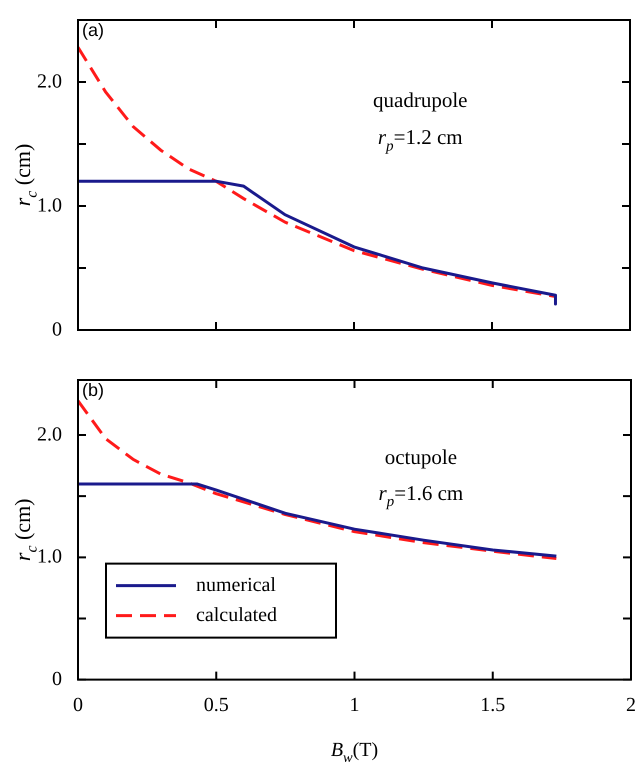 Image resolution: width=642 pixels, height=762 pixels. I want to click on annotation: quadrupole, so click(420, 100).